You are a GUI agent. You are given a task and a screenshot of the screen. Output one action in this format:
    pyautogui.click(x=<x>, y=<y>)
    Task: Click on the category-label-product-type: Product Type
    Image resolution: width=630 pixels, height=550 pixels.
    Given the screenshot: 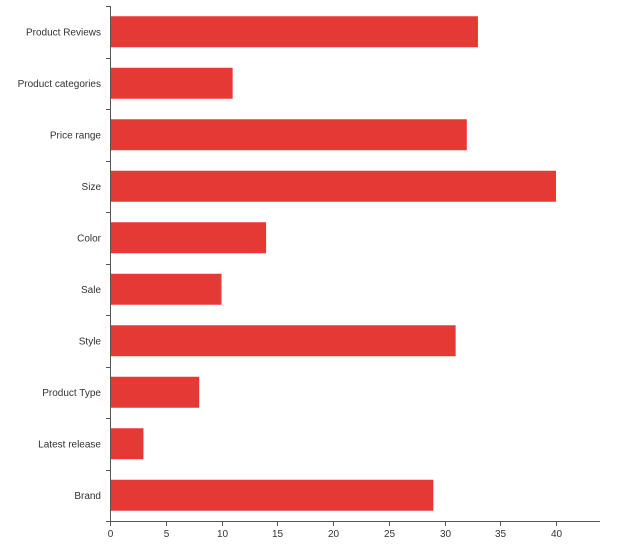 What is the action you would take?
    pyautogui.click(x=71, y=393)
    